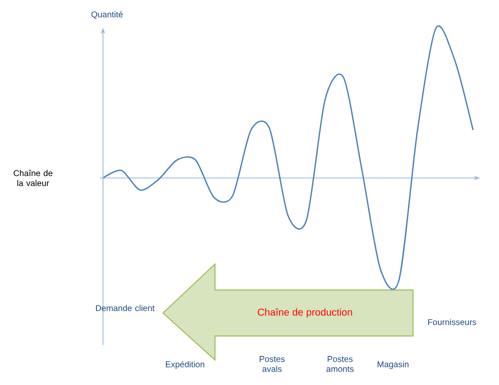 The image size is (499, 385). Describe the element at coordinates (393, 365) in the screenshot. I see `text: Magasin` at that location.